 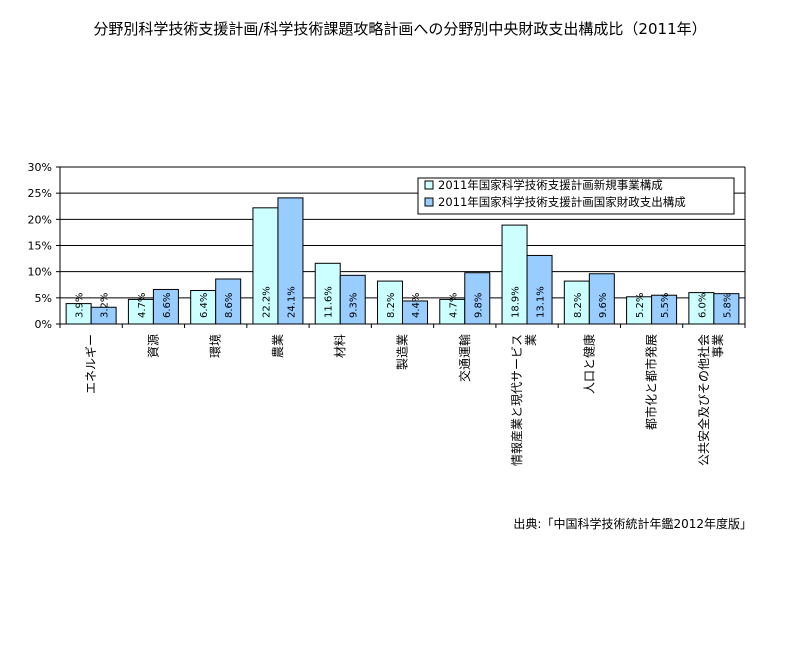 I want to click on data-label: 8.6%, so click(x=229, y=305).